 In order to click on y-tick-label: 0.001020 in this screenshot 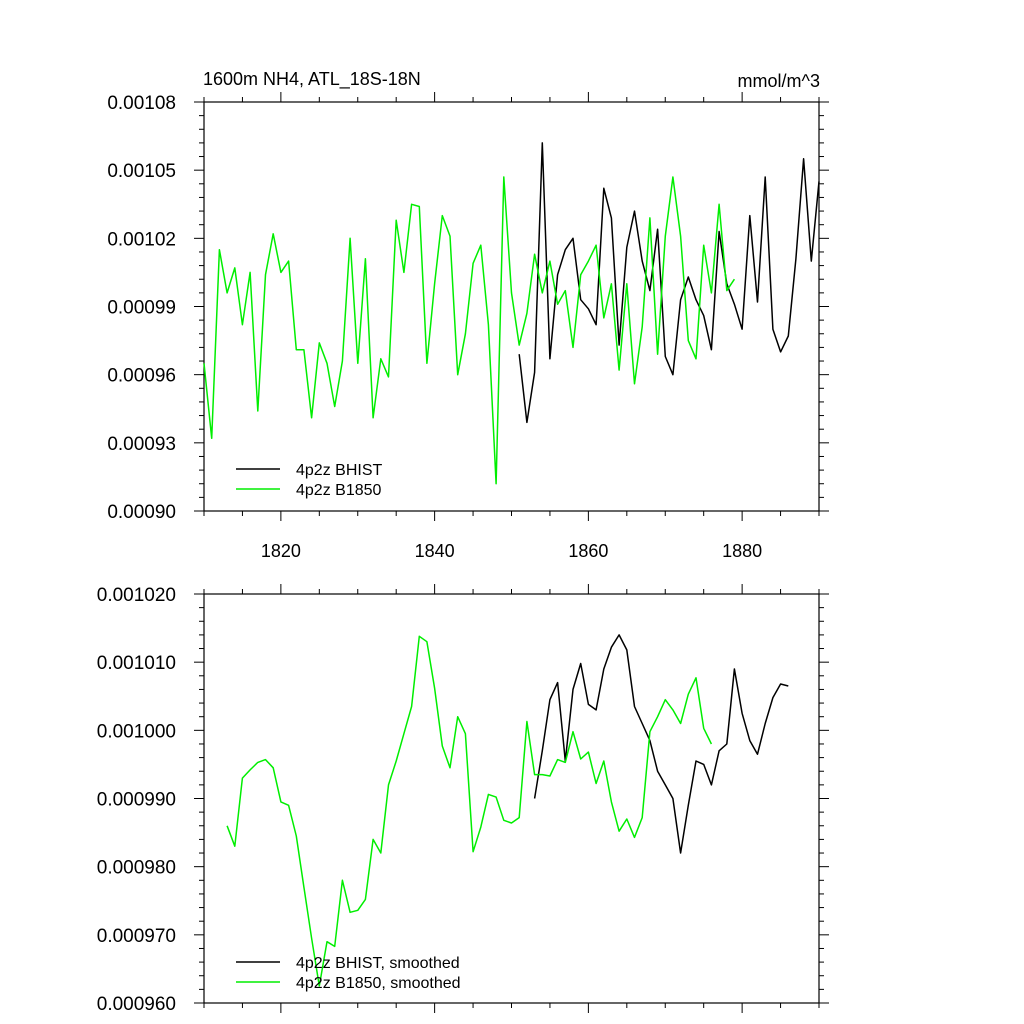, I will do `click(136, 595)`.